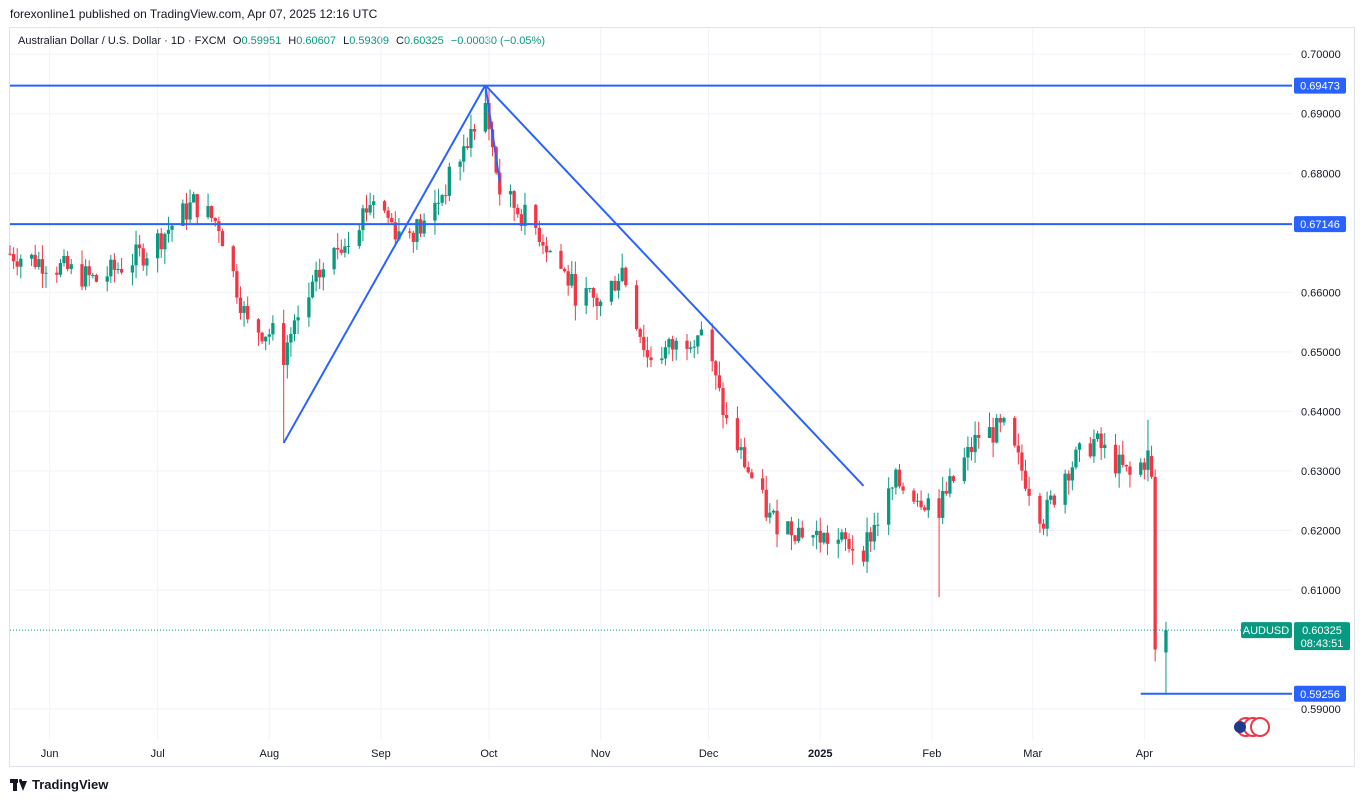 Image resolution: width=1364 pixels, height=803 pixels. Describe the element at coordinates (1266, 630) in the screenshot. I see `symbol-badge` at that location.